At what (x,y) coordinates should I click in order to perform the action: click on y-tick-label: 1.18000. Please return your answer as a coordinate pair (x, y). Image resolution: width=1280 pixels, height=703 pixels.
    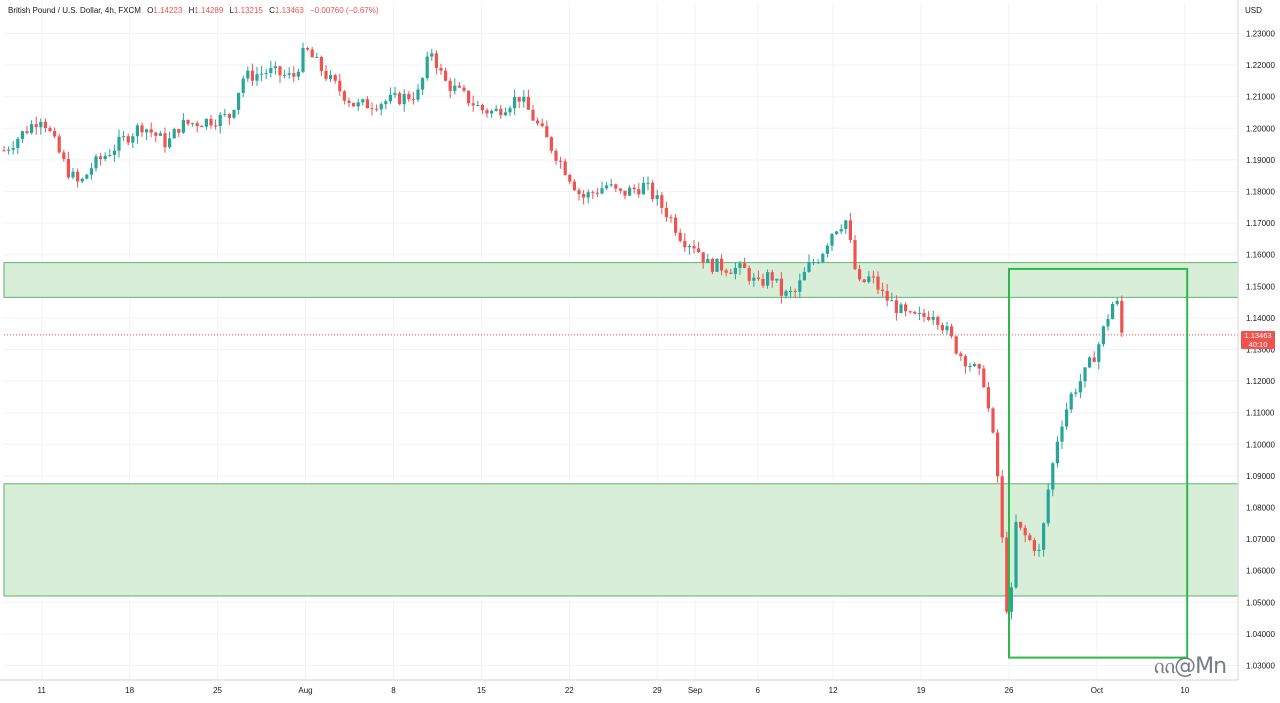
    Looking at the image, I should click on (1260, 192).